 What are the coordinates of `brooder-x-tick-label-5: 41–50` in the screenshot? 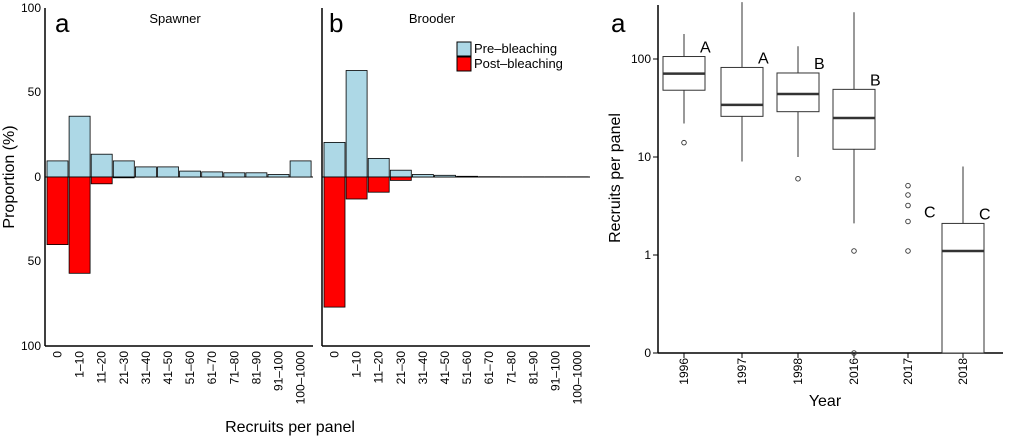 It's located at (445, 368).